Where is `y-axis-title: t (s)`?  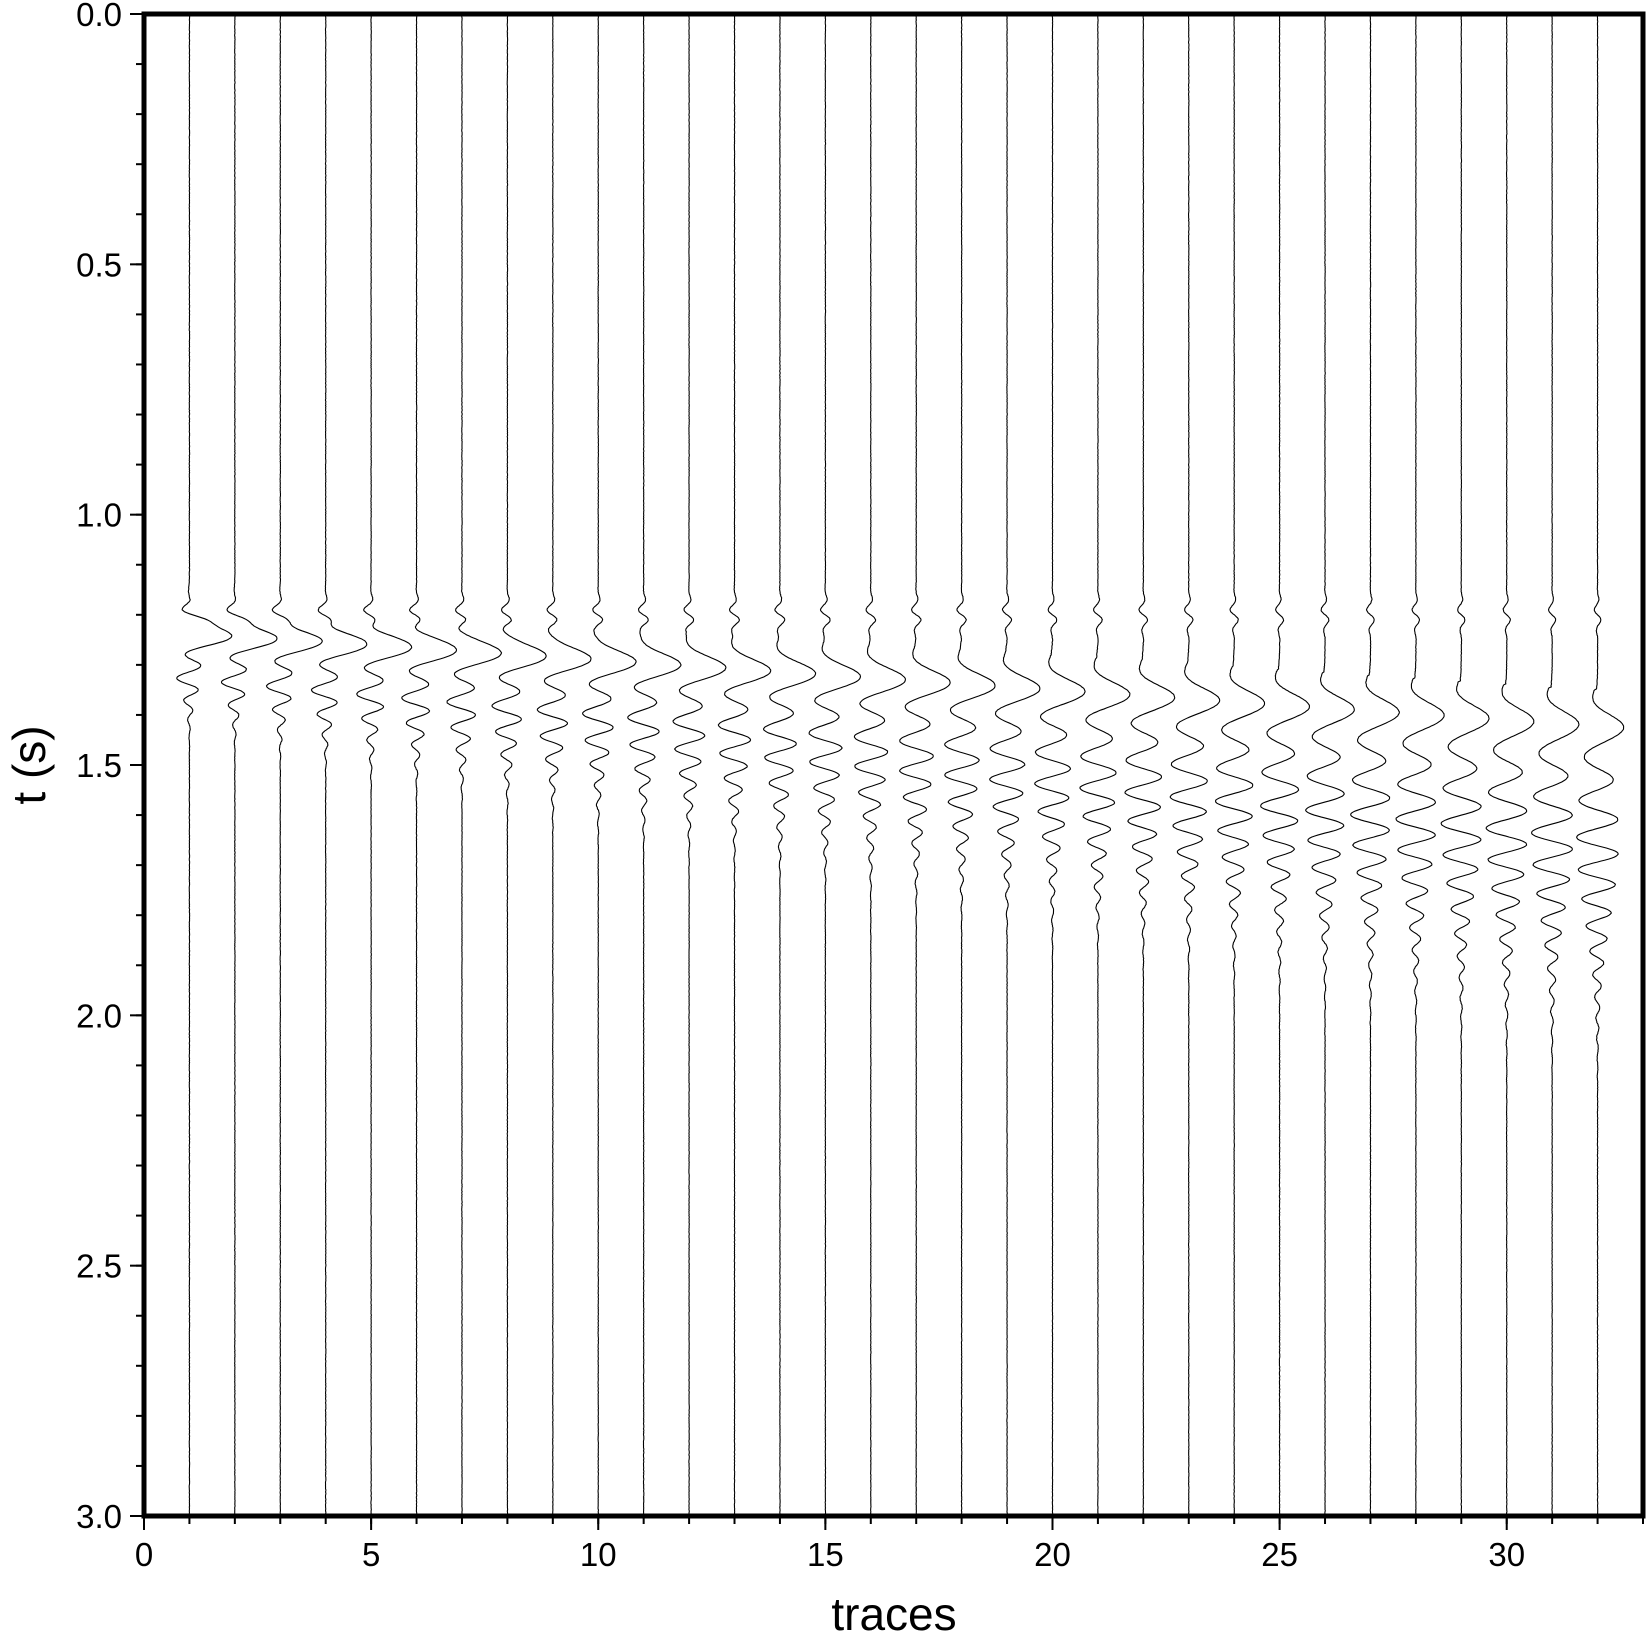
y-axis-title: t (s) is located at coordinates (29, 764).